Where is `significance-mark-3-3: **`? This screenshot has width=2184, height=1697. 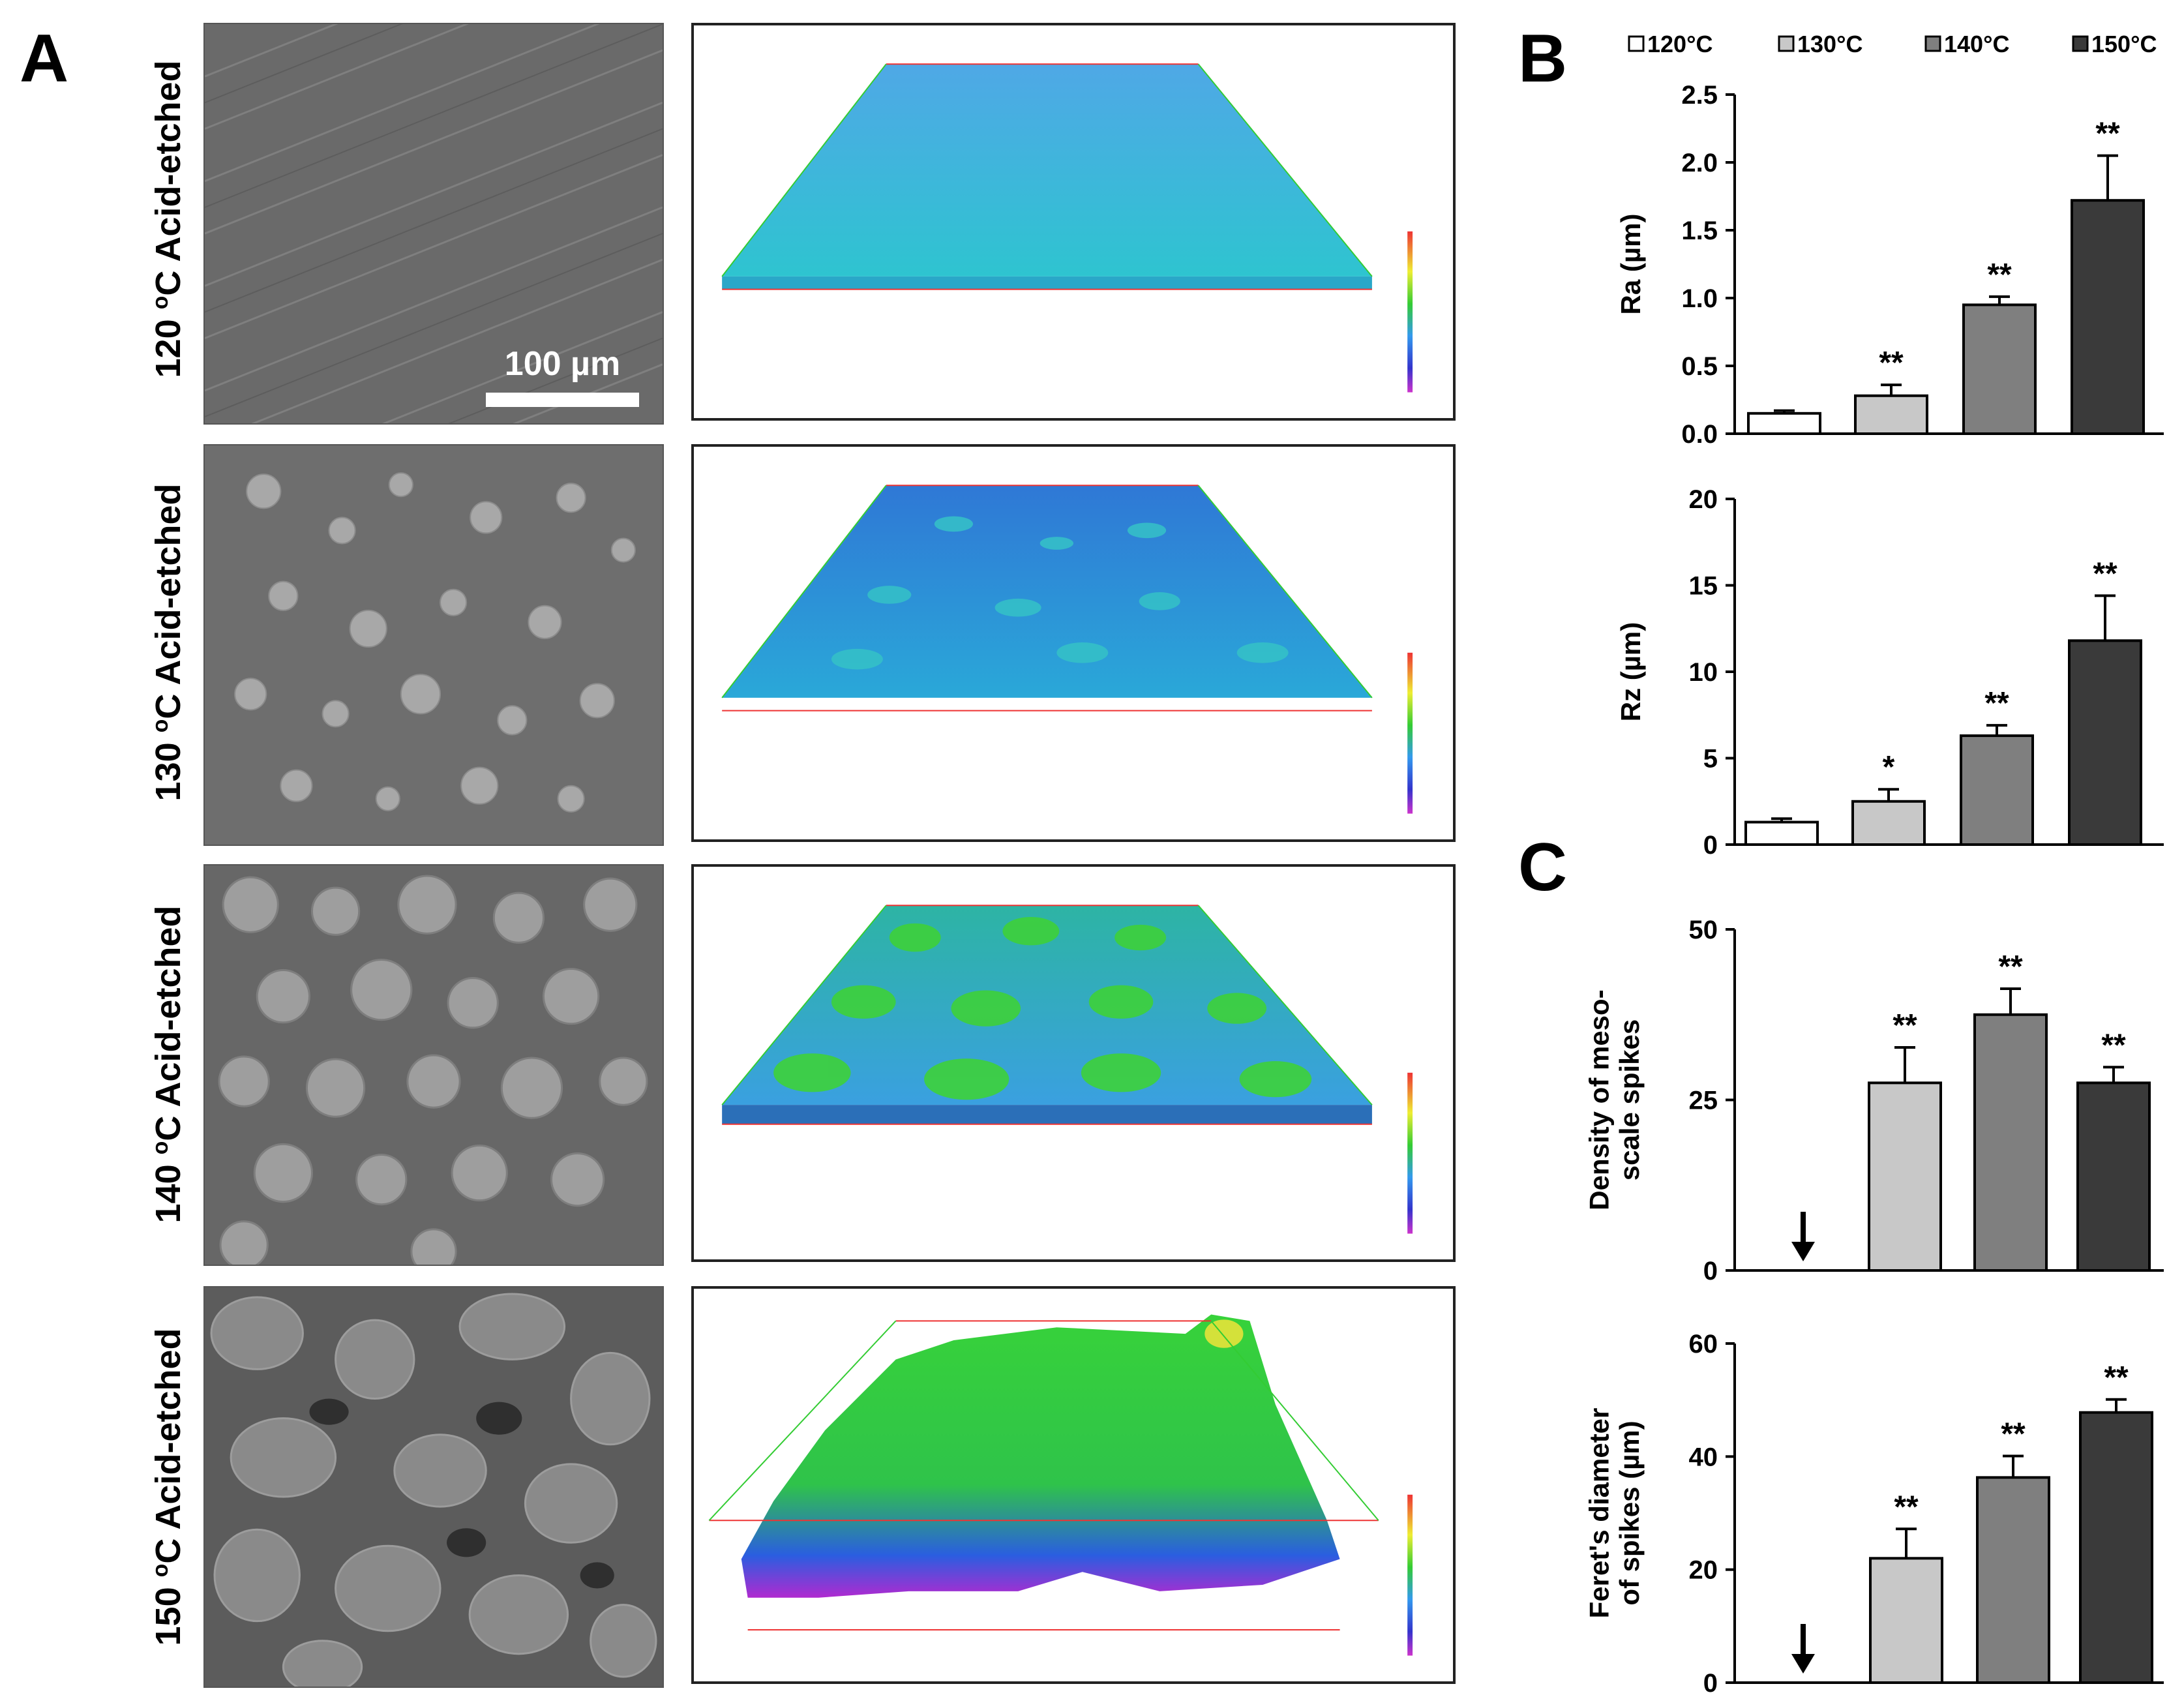 significance-mark-3-3: ** is located at coordinates (2116, 1377).